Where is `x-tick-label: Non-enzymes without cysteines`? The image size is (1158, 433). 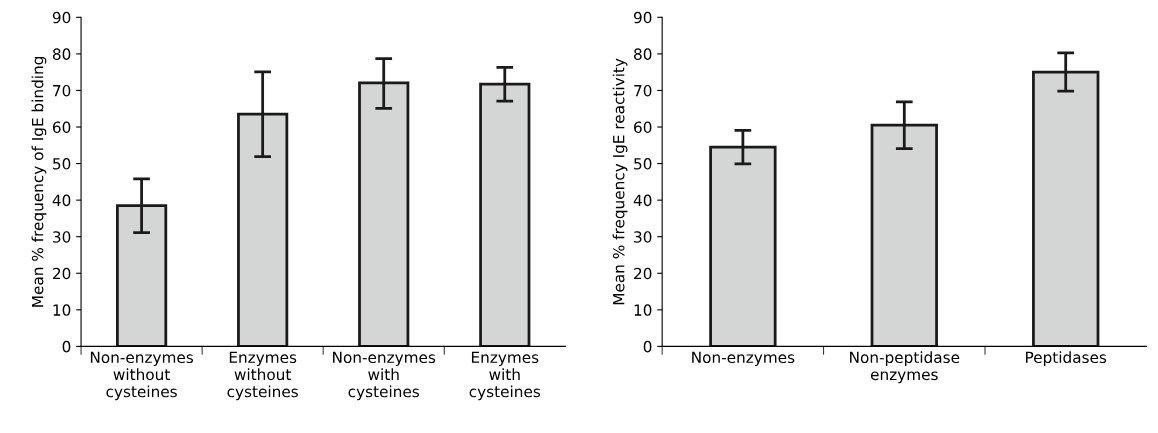 x-tick-label: Non-enzymes without cysteines is located at coordinates (142, 376).